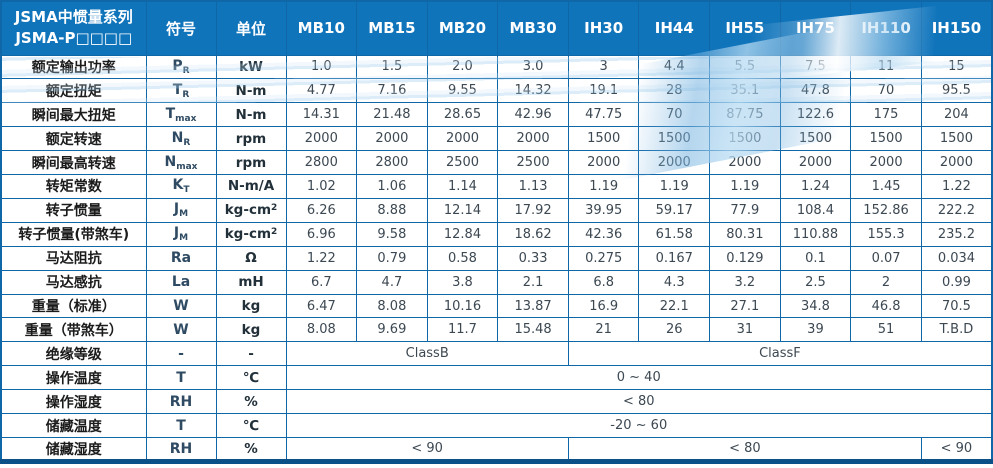  I want to click on value-cell: 2.1, so click(533, 282).